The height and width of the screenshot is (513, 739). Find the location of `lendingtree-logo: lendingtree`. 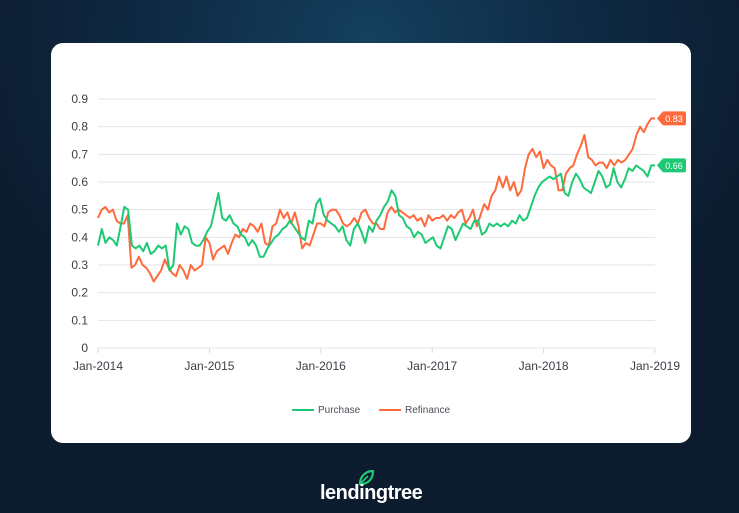

lendingtree-logo: lendingtree is located at coordinates (375, 488).